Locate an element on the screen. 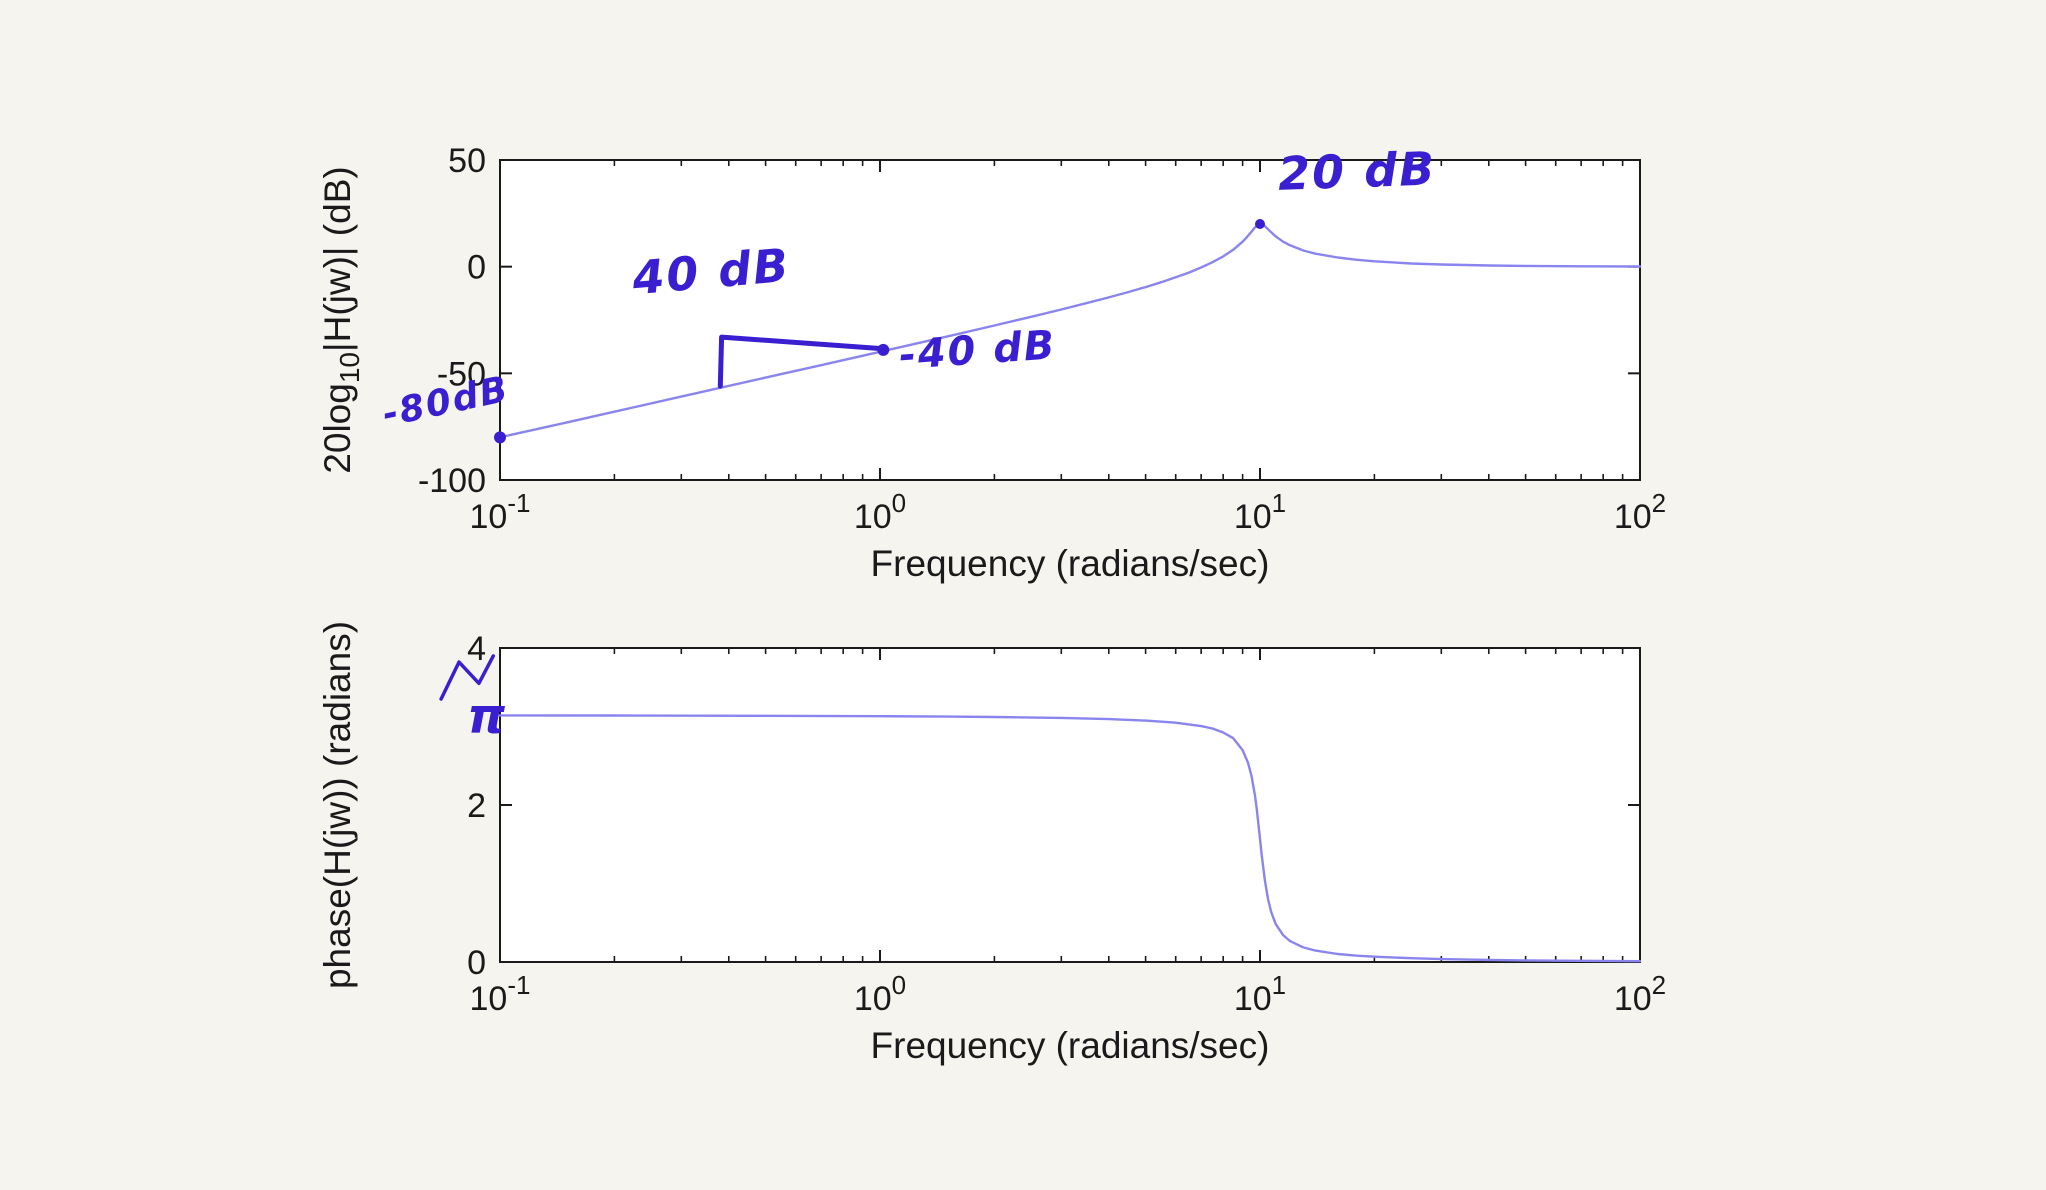  y-tick-label: -50 is located at coordinates (461, 374).